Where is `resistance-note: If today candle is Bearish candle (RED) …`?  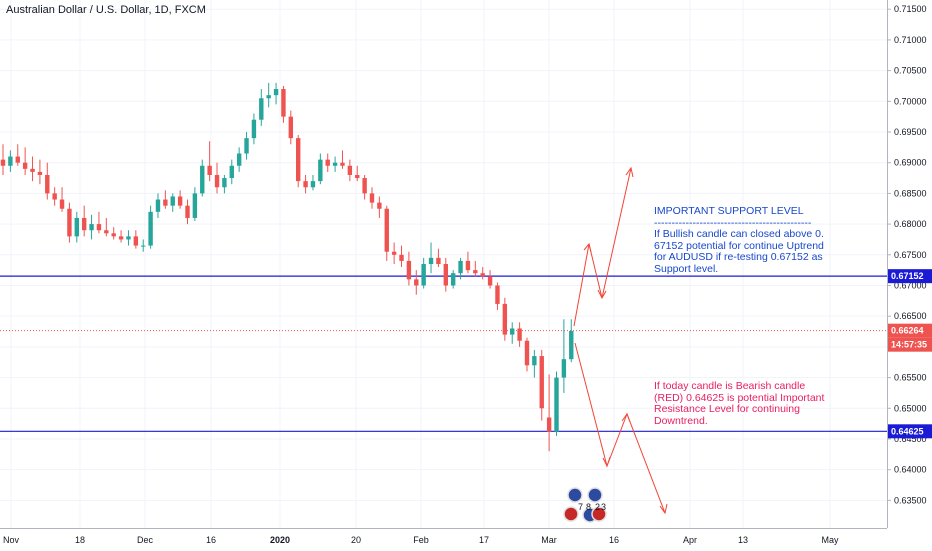
resistance-note: If today candle is Bearish candle (RED) … is located at coordinates (743, 403).